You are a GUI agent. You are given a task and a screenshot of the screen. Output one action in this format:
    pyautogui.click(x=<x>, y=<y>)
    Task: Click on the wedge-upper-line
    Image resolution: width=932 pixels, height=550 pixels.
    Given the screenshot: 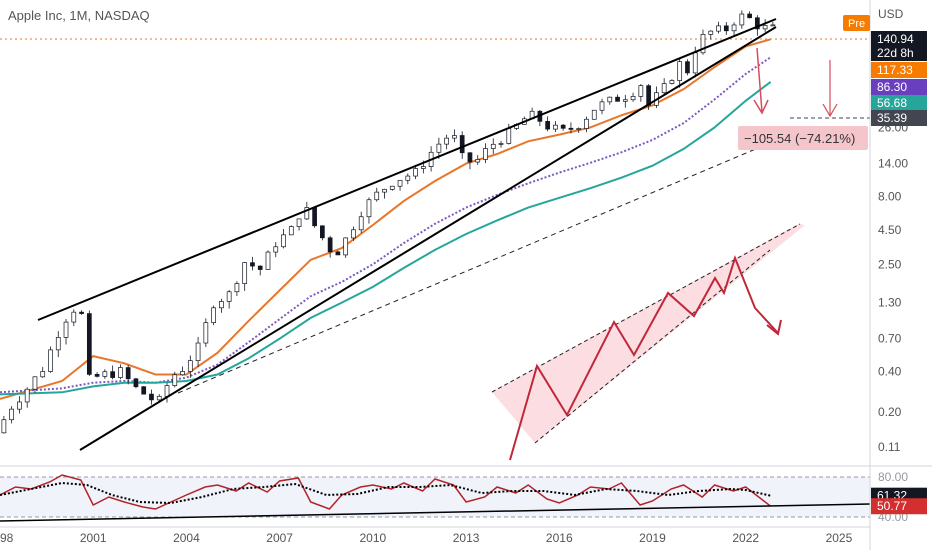 What is the action you would take?
    pyautogui.click(x=646, y=308)
    